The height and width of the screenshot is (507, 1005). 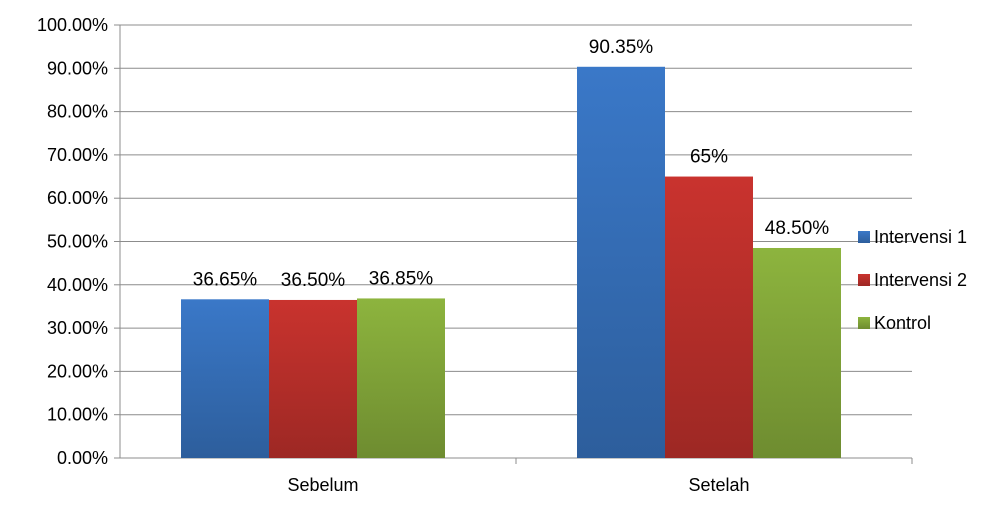 I want to click on data-label: 48.50%, so click(x=797, y=228).